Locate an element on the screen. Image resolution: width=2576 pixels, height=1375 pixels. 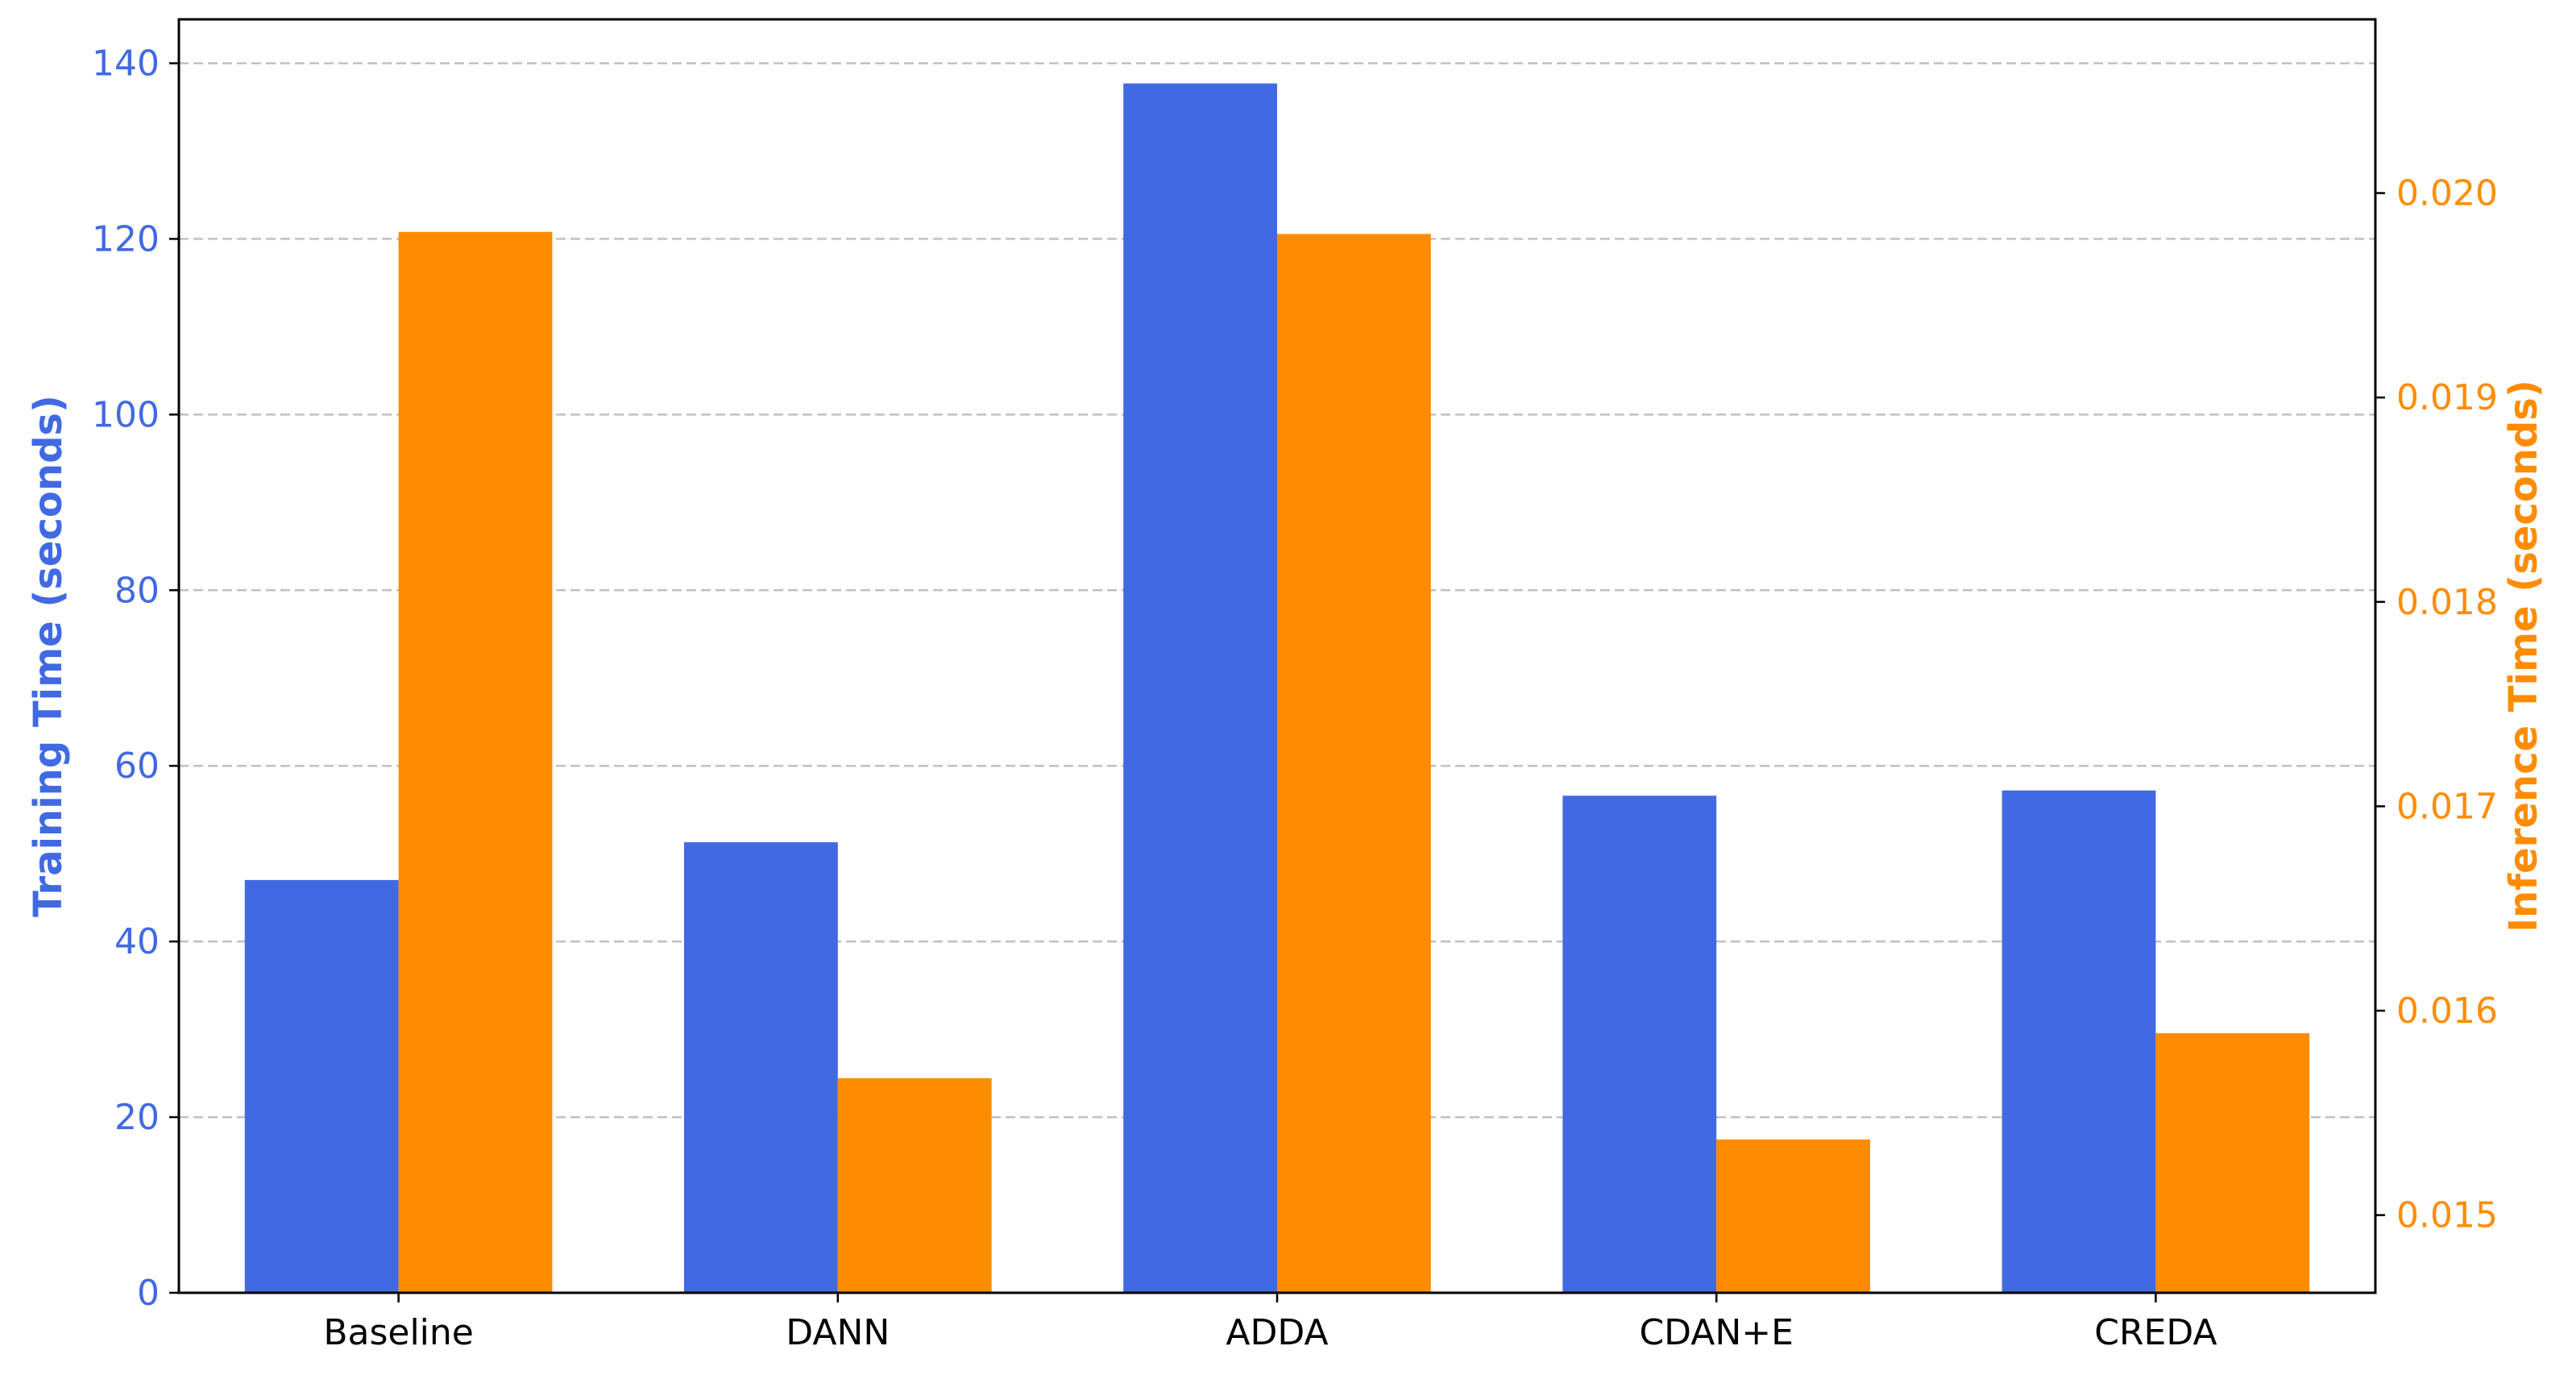
bar-inference-baseline is located at coordinates (476, 762).